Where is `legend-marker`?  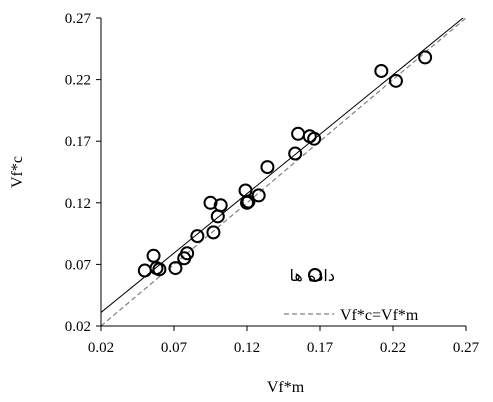 legend-marker is located at coordinates (315, 275).